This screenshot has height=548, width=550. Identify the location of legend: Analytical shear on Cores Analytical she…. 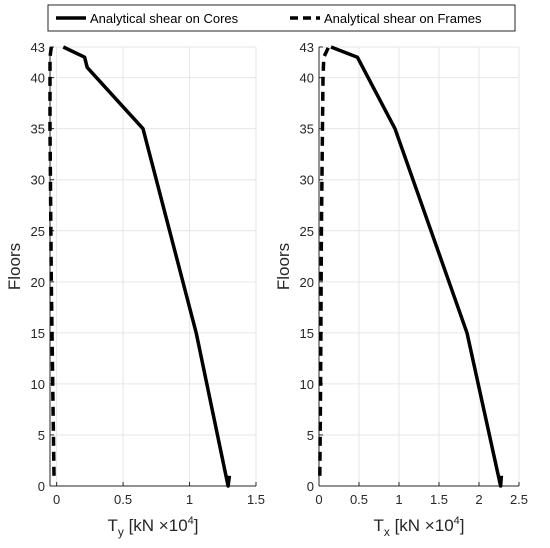
(281, 18).